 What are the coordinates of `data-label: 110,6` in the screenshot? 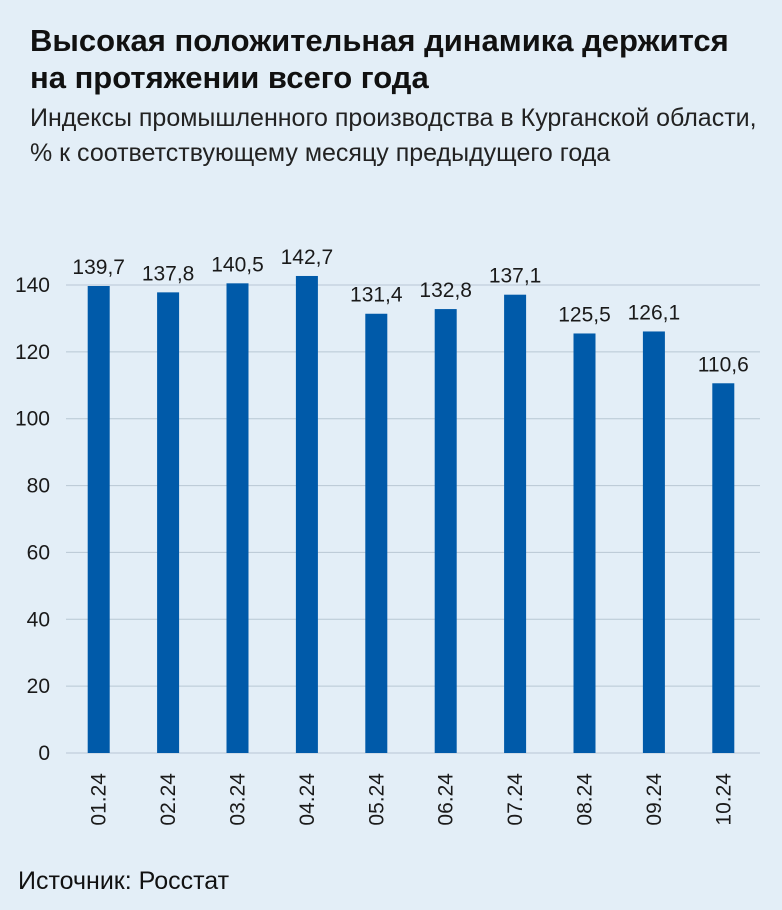 It's located at (723, 364).